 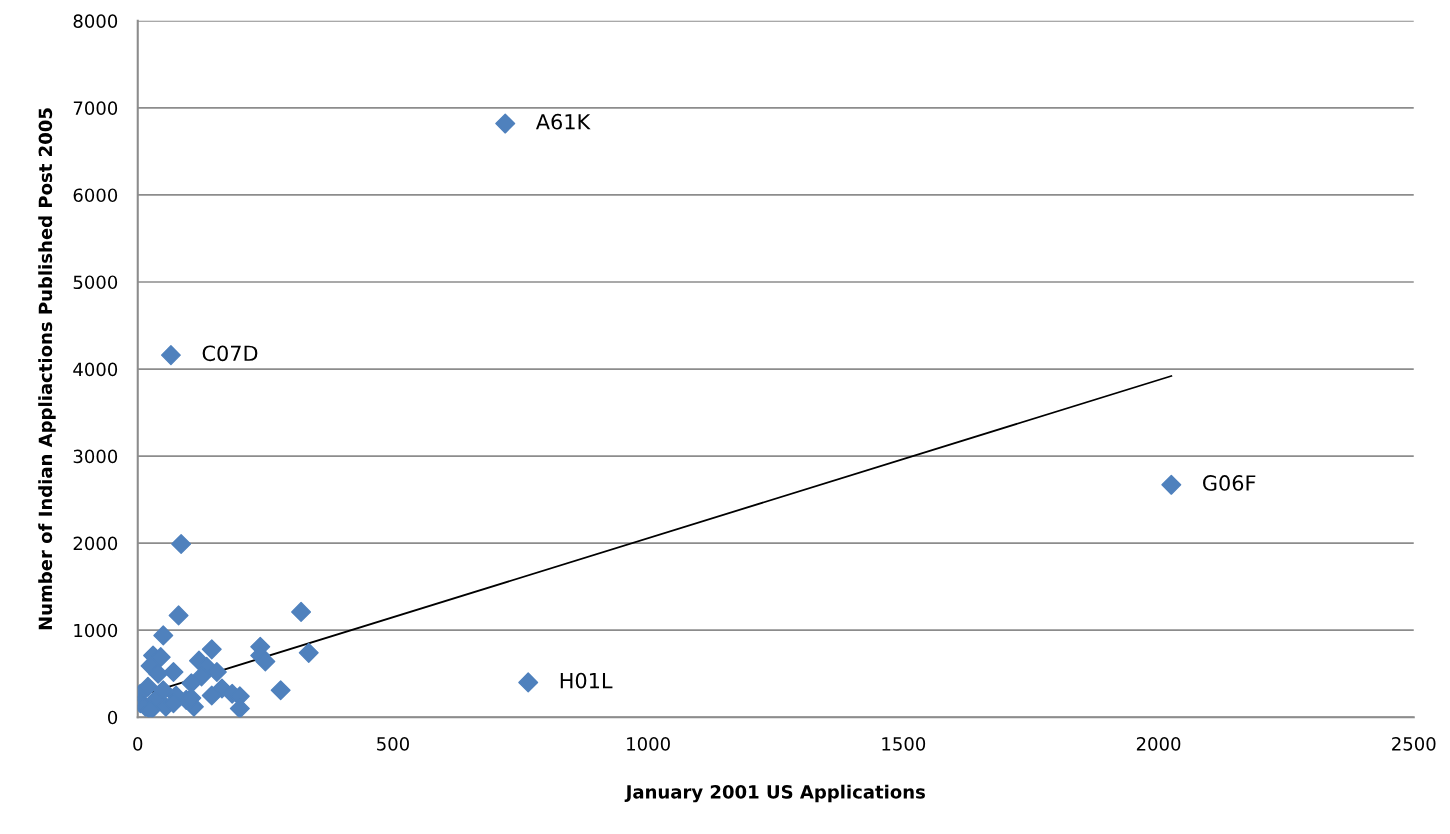 What do you see at coordinates (95, 369) in the screenshot?
I see `y-tick-label: 4000` at bounding box center [95, 369].